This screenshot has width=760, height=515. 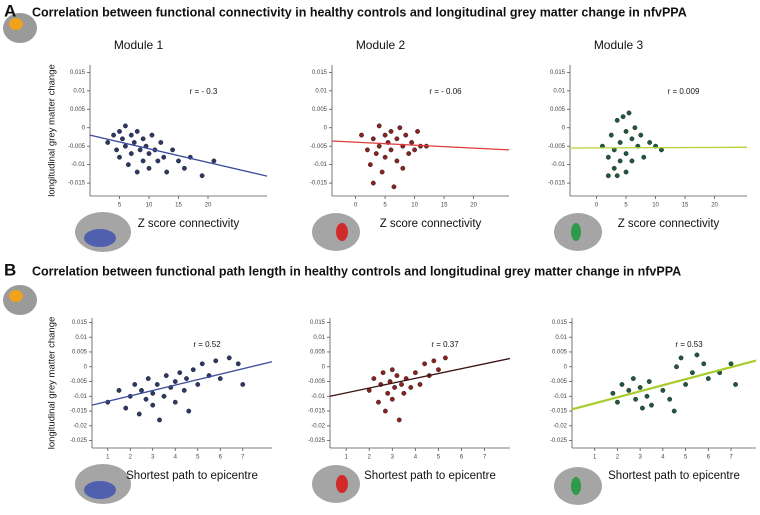 What do you see at coordinates (473, 206) in the screenshot?
I see `x-tick-label: 20` at bounding box center [473, 206].